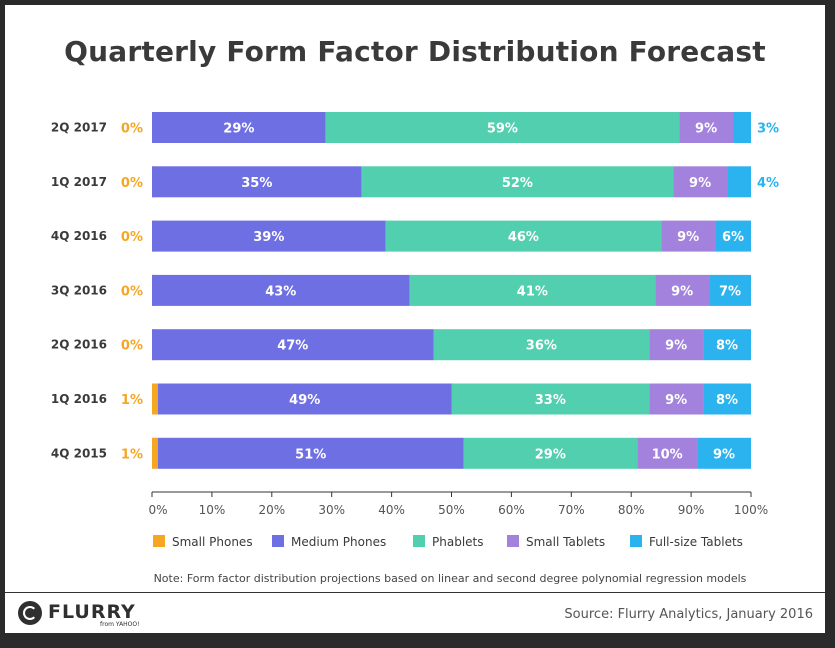  I want to click on legend-label: Small Phones, so click(212, 542).